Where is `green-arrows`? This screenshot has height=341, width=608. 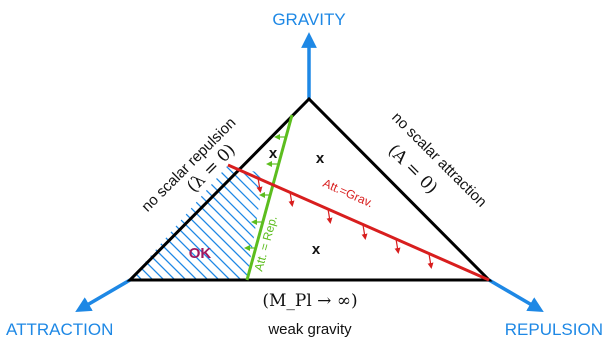
green-arrows is located at coordinates (265, 192).